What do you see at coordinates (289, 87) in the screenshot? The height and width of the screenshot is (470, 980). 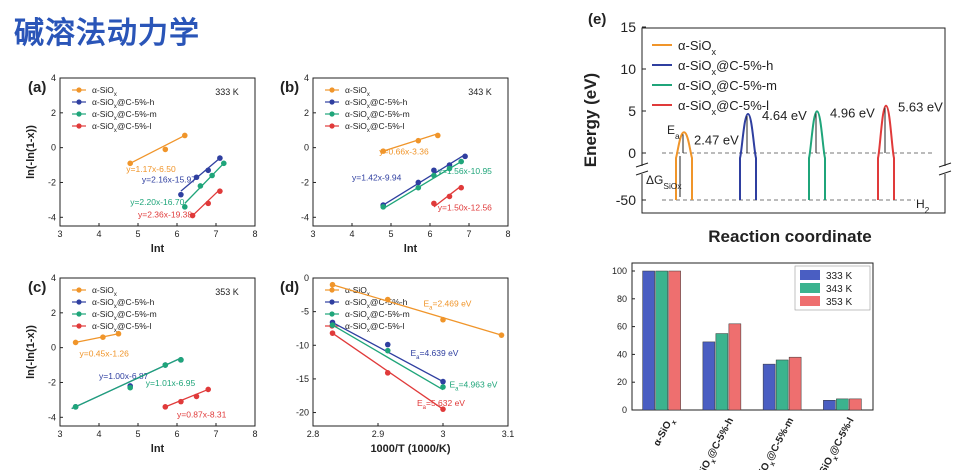 I see `panel-label: (b)` at bounding box center [289, 87].